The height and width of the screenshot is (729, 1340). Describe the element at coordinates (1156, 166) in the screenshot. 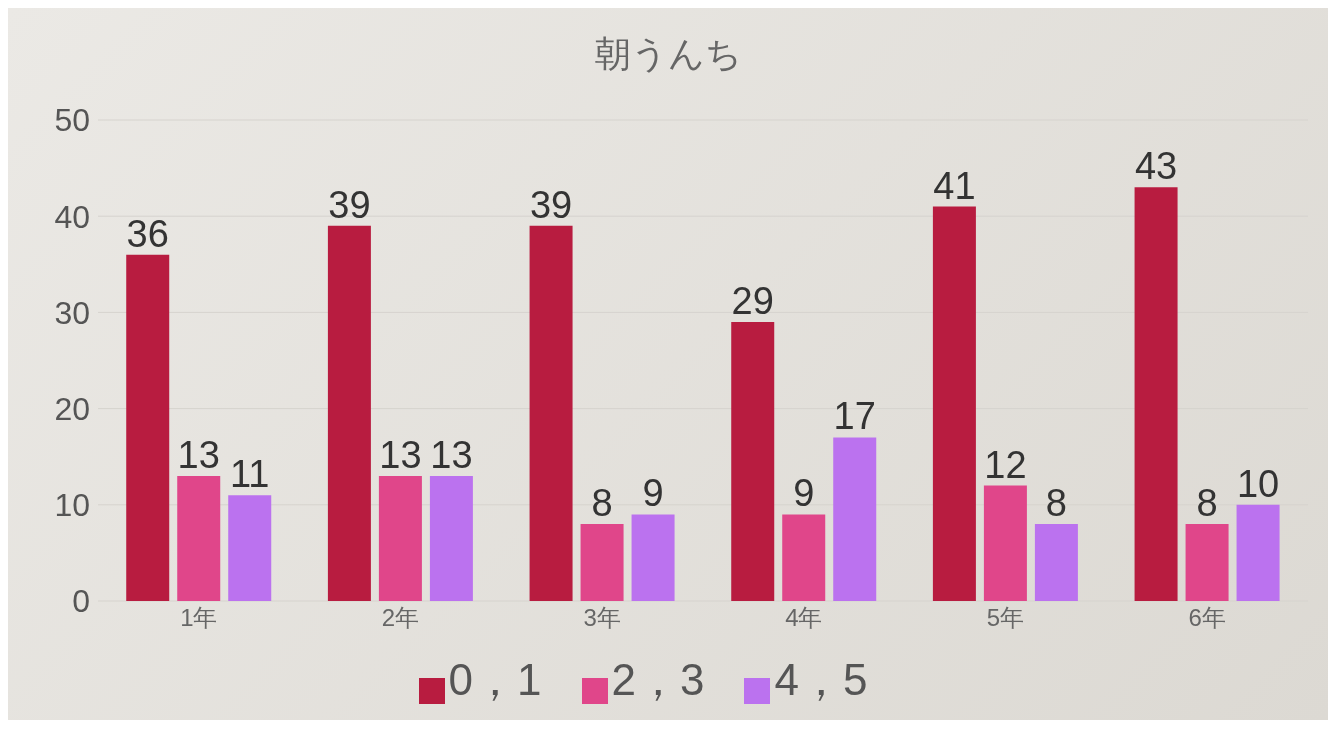

I see `data-label: 43` at that location.